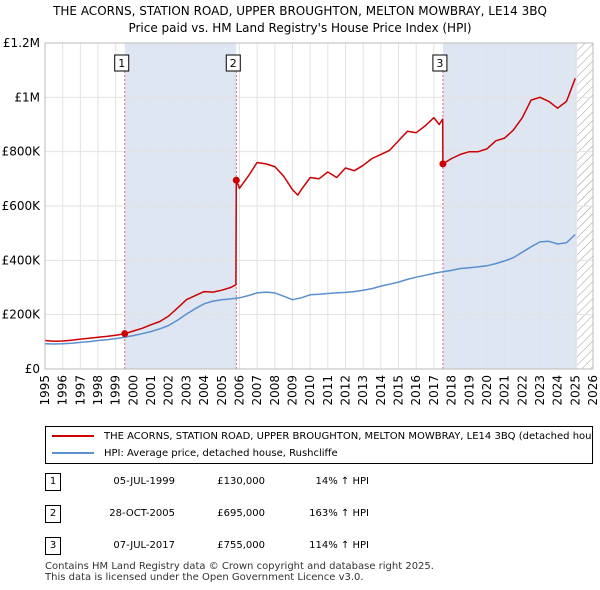 This screenshot has height=590, width=600. I want to click on transaction-date: 05-JUL-1999, so click(144, 481).